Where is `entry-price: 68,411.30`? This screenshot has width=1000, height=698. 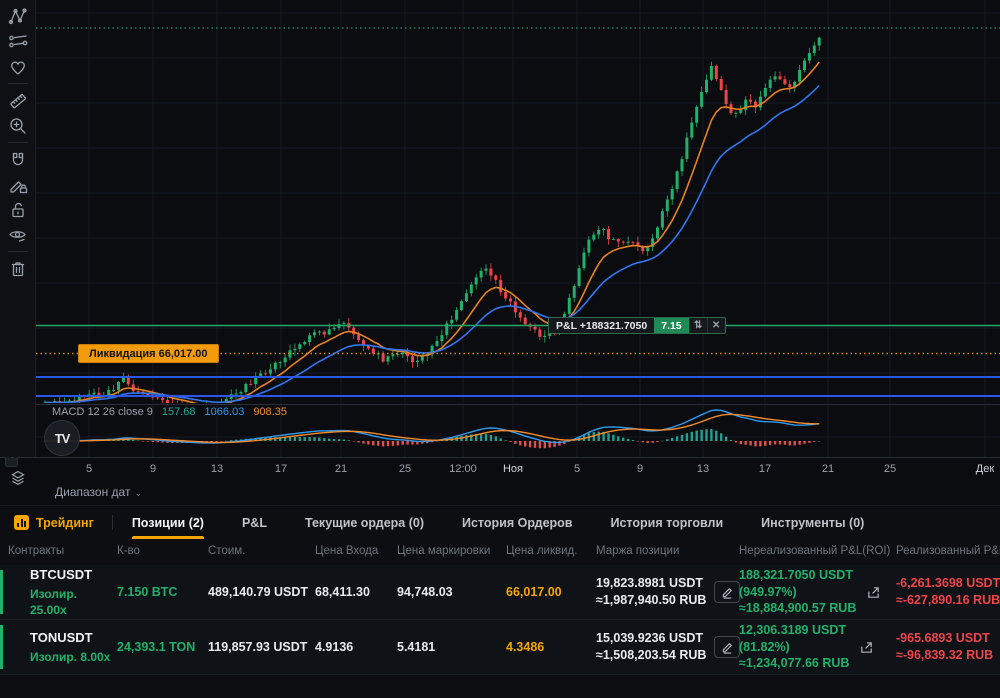 entry-price: 68,411.30 is located at coordinates (342, 591).